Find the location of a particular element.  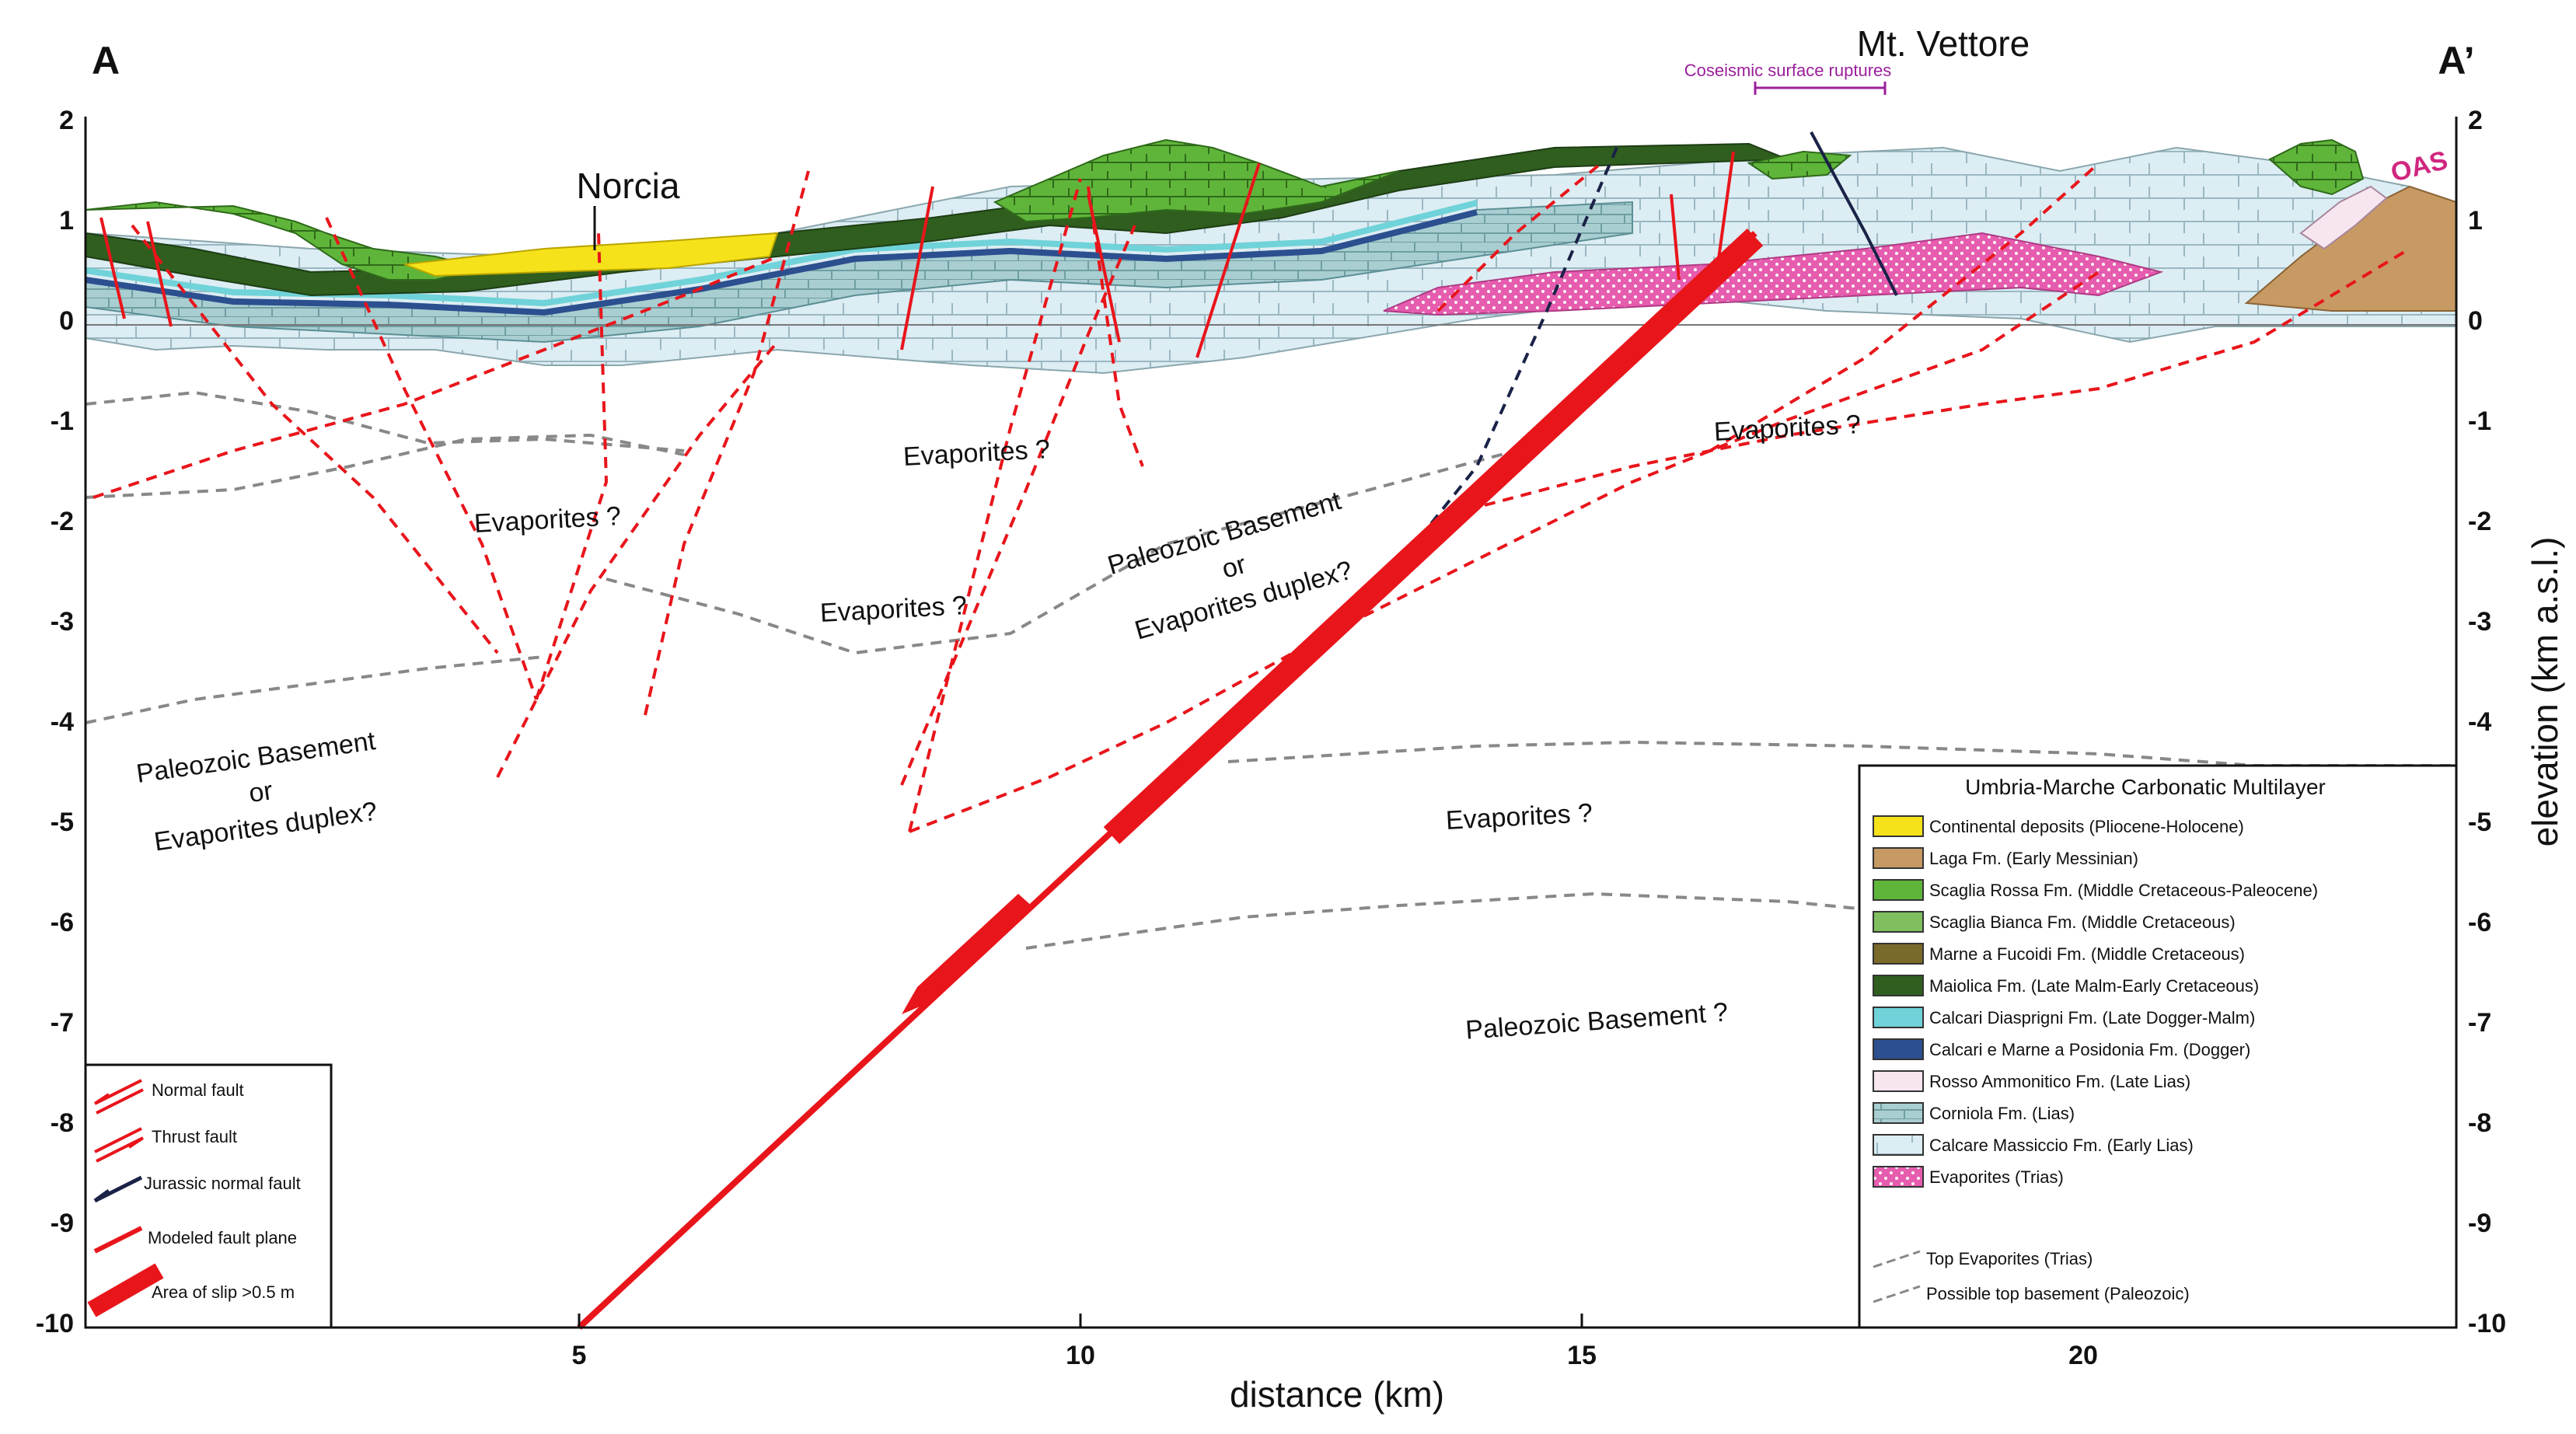

x-tick-label: 10 is located at coordinates (1081, 1355).